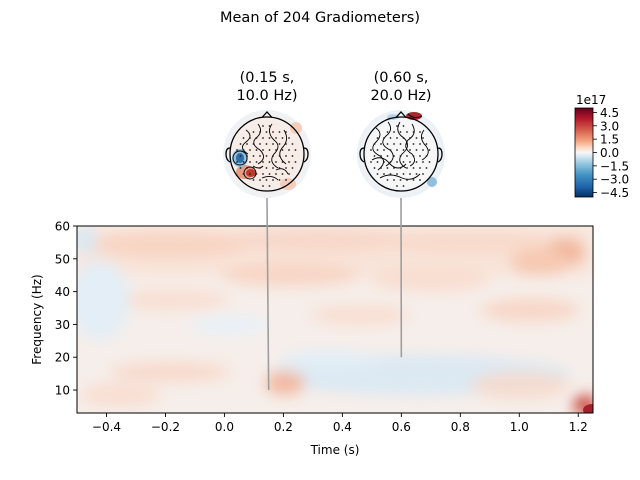 Image resolution: width=640 pixels, height=480 pixels. I want to click on topomap-2-title-line2: 20.0 Hz), so click(400, 96).